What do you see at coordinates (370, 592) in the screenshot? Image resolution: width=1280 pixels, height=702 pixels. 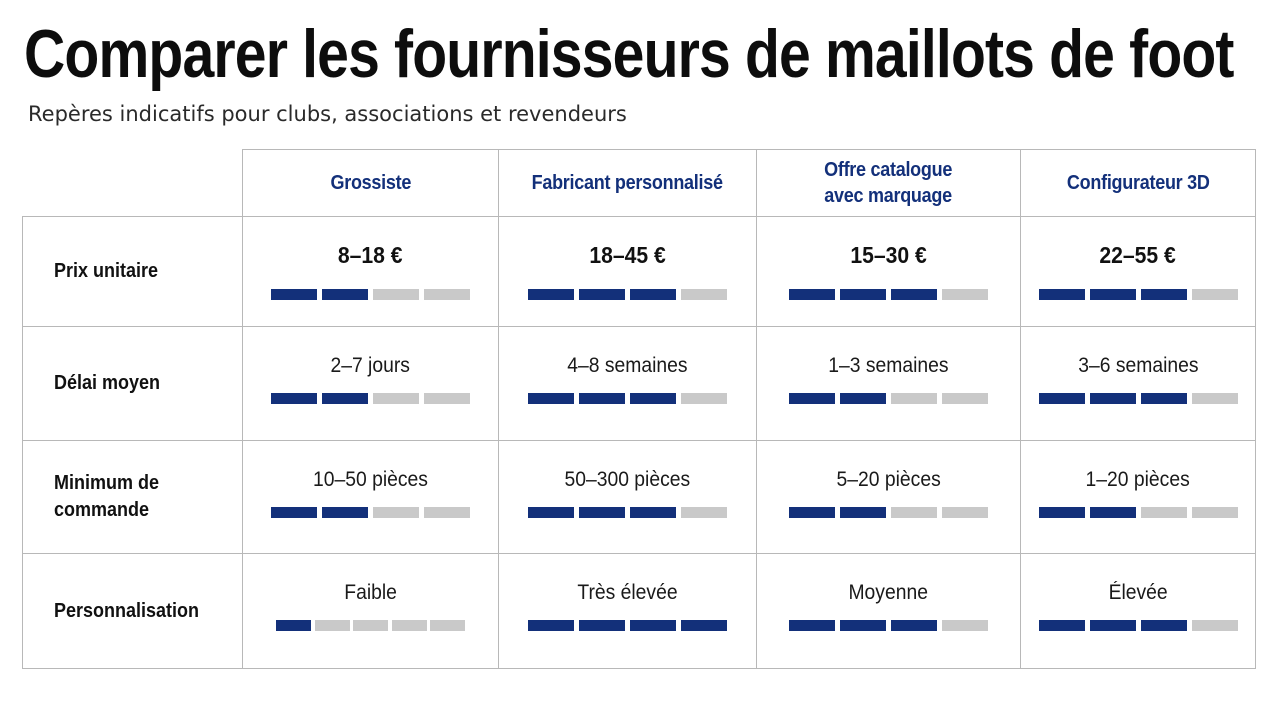 I see `cell-value: Faible` at bounding box center [370, 592].